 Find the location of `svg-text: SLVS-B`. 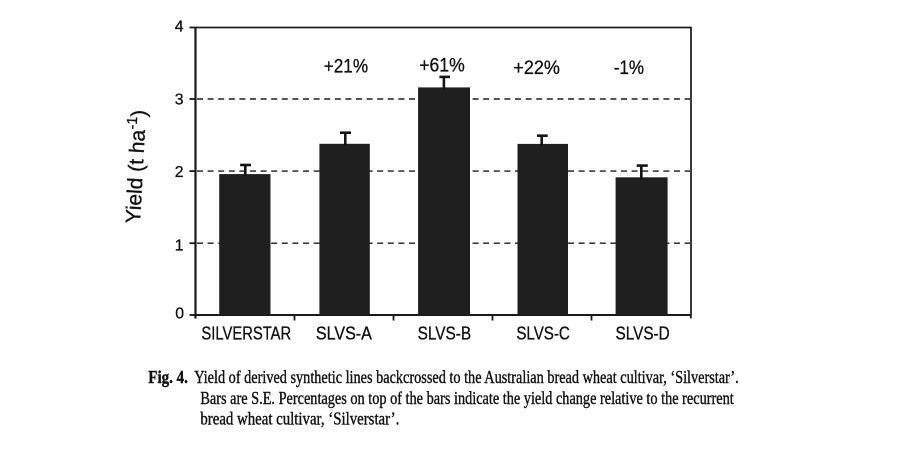

svg-text: SLVS-B is located at coordinates (445, 334).